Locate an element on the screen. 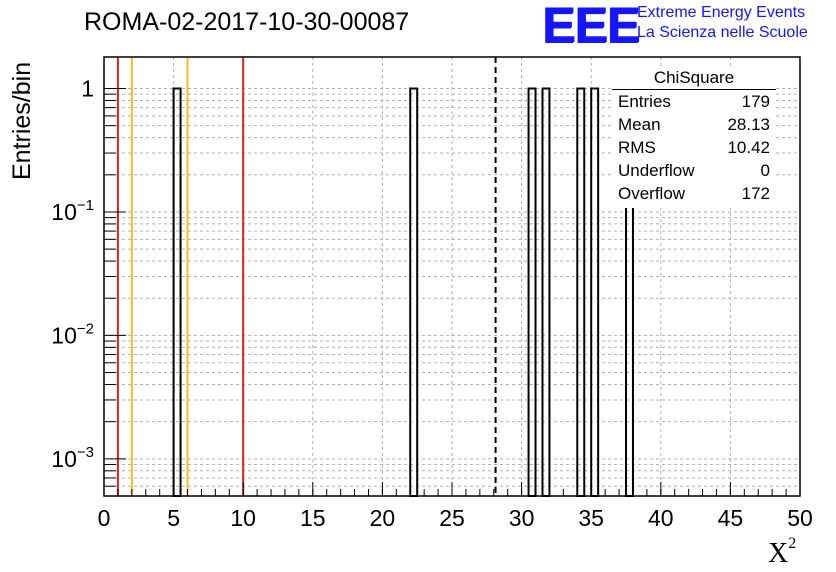 Image resolution: width=836 pixels, height=572 pixels. y-tick-exponent: −2 is located at coordinates (85, 328).